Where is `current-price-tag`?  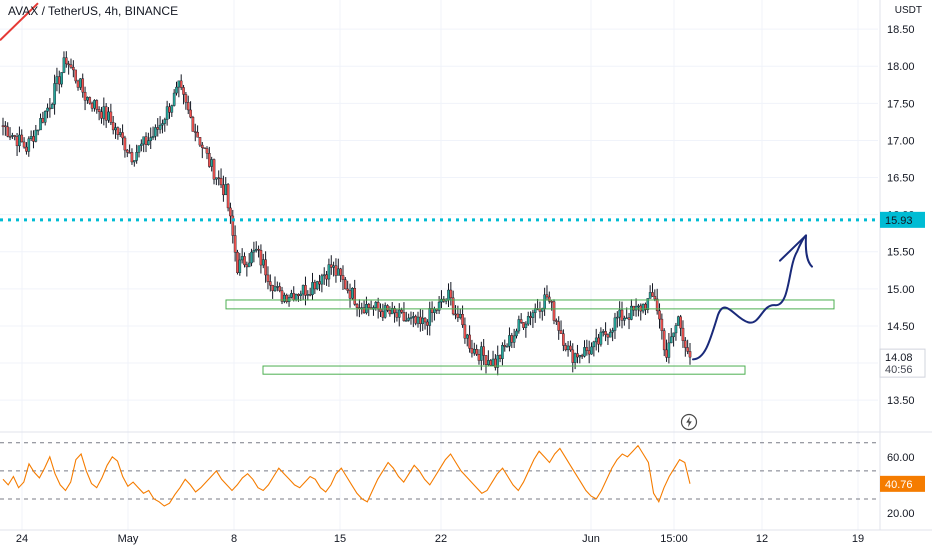
current-price-tag is located at coordinates (902, 363).